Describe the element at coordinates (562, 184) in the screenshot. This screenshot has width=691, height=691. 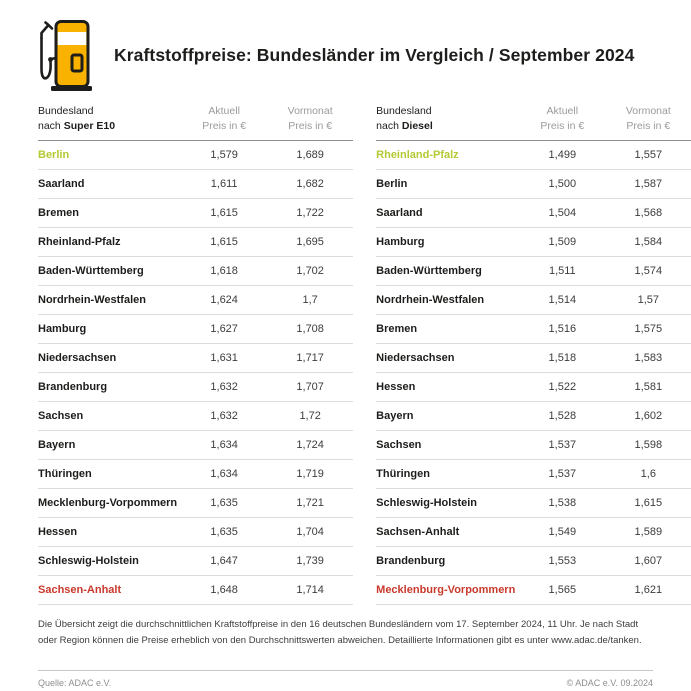
I see `current-price: 1,500` at that location.